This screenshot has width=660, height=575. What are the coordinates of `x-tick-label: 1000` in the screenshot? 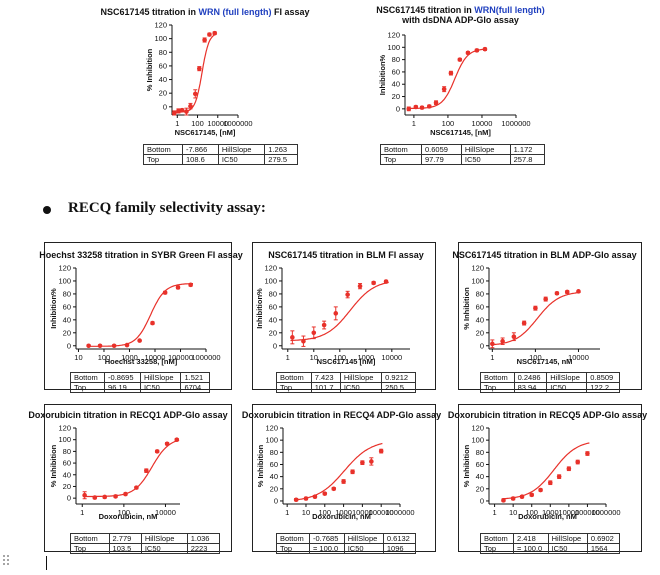 It's located at (365, 357).